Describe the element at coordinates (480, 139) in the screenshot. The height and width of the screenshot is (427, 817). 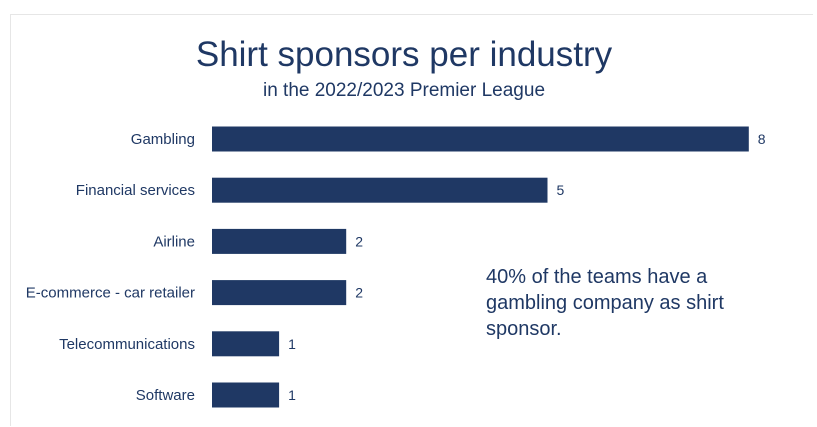
I see `bar-gambling` at that location.